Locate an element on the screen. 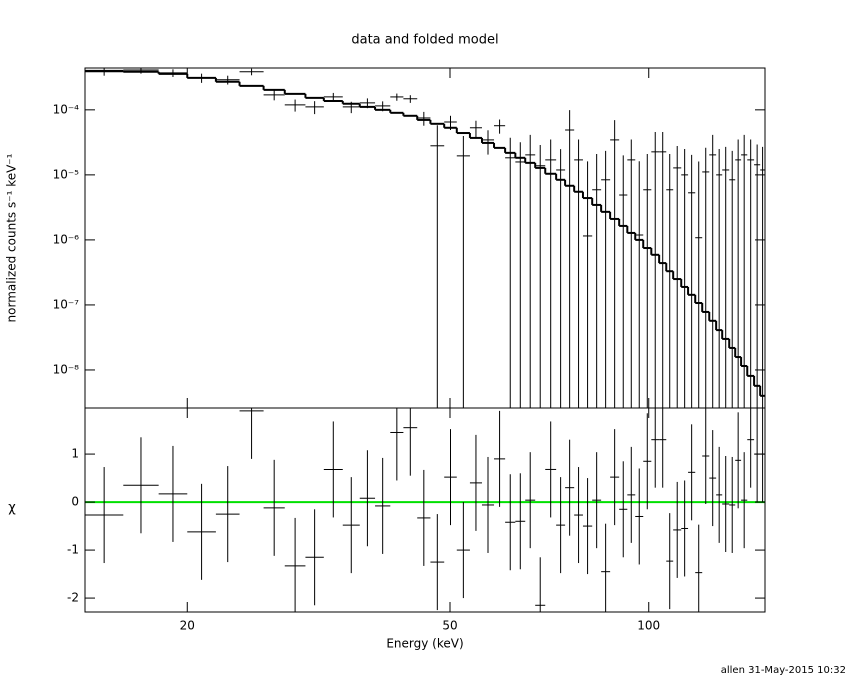 The image size is (850, 680). y-tick-label: 0 is located at coordinates (75, 502).